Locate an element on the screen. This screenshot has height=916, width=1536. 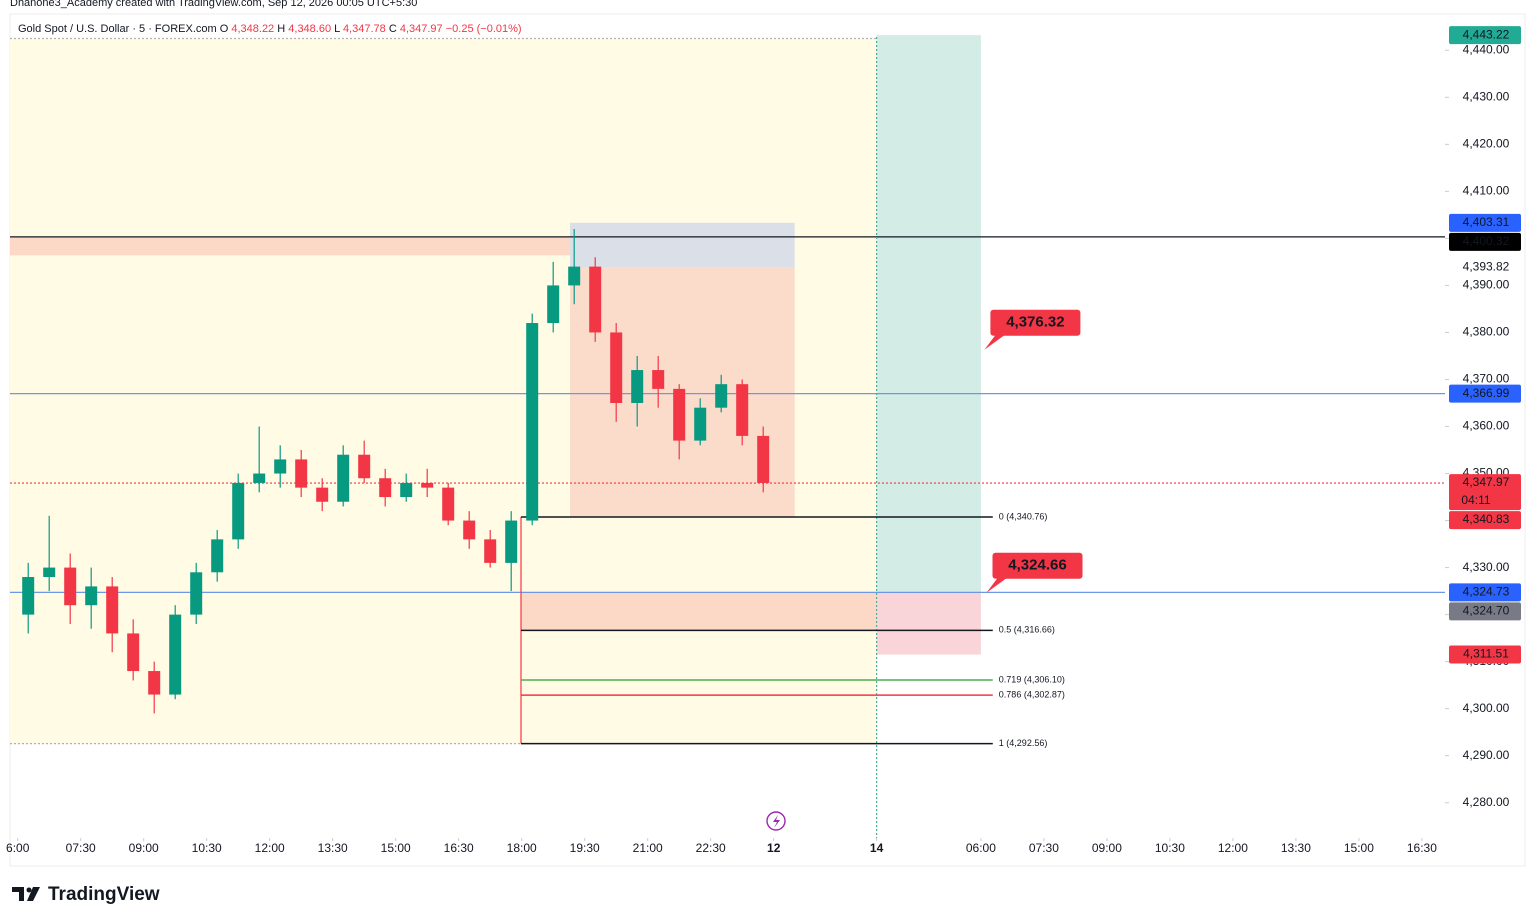
x-tick-label: 12 is located at coordinates (774, 848).